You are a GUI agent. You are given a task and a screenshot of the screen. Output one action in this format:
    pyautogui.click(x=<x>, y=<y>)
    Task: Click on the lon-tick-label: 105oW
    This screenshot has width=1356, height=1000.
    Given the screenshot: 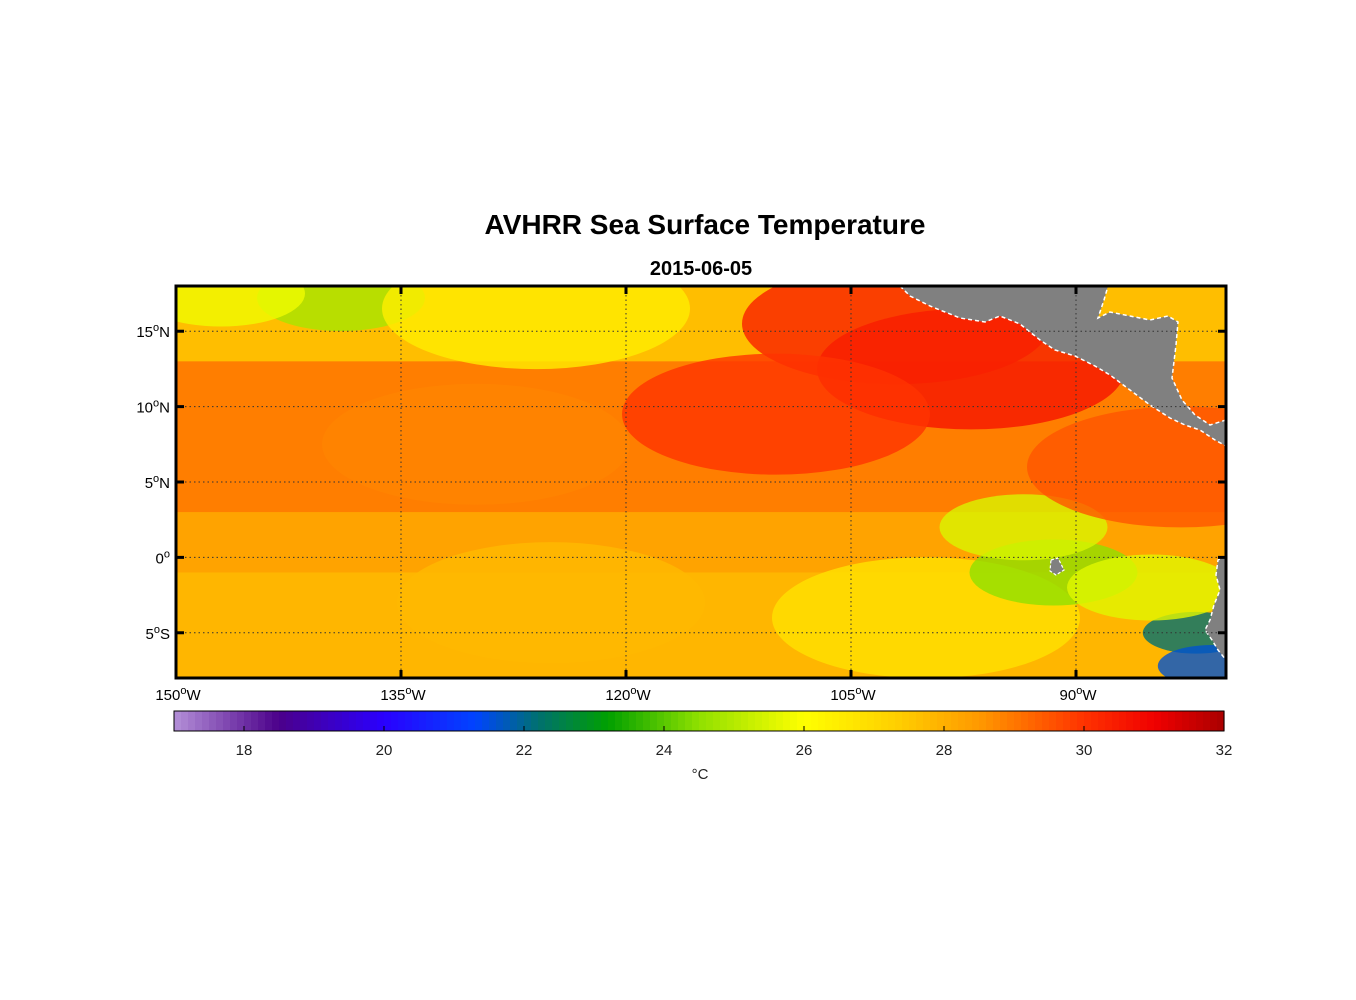 What is the action you would take?
    pyautogui.click(x=853, y=694)
    